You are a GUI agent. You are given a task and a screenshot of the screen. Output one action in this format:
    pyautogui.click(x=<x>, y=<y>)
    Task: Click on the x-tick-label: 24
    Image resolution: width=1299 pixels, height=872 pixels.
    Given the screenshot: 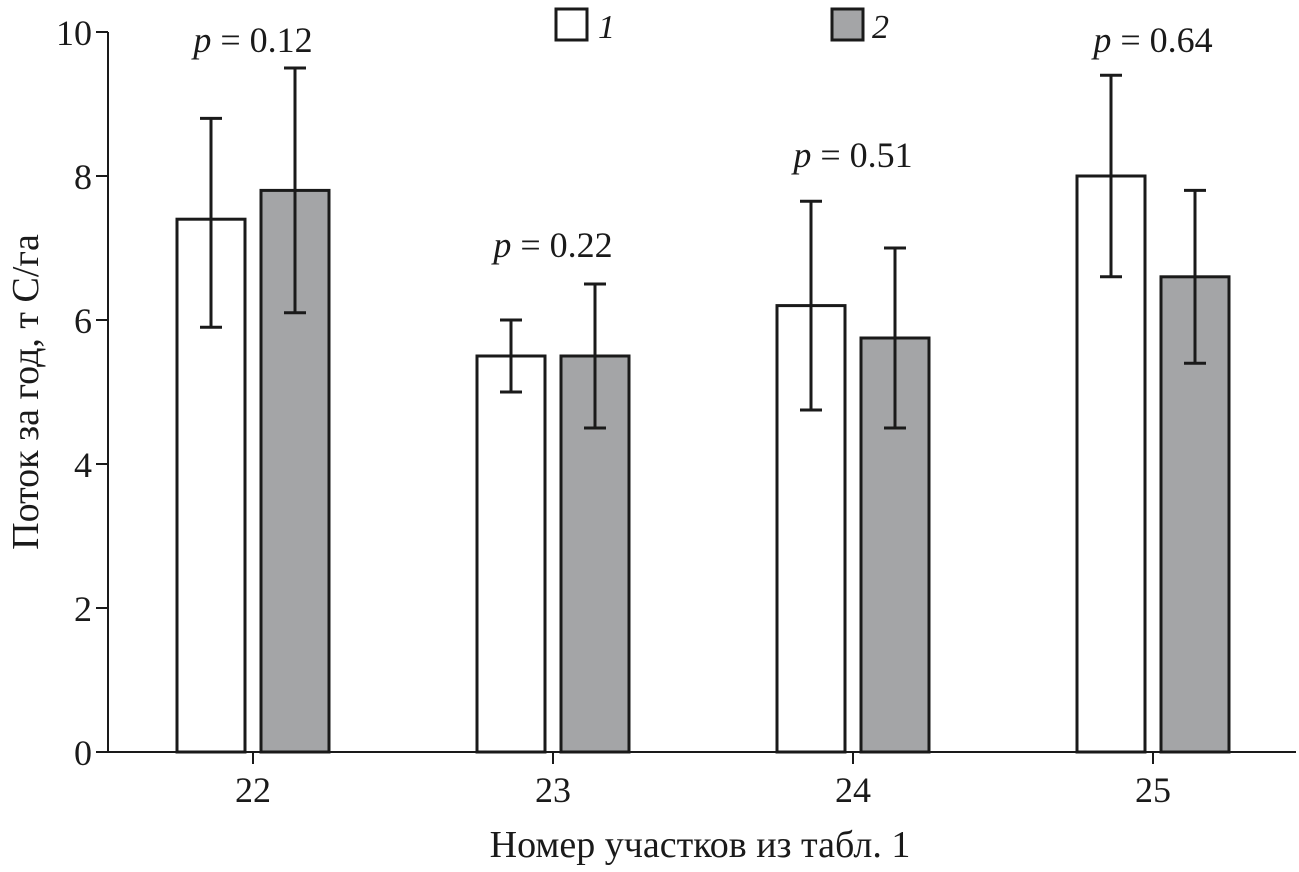 What is the action you would take?
    pyautogui.click(x=853, y=790)
    